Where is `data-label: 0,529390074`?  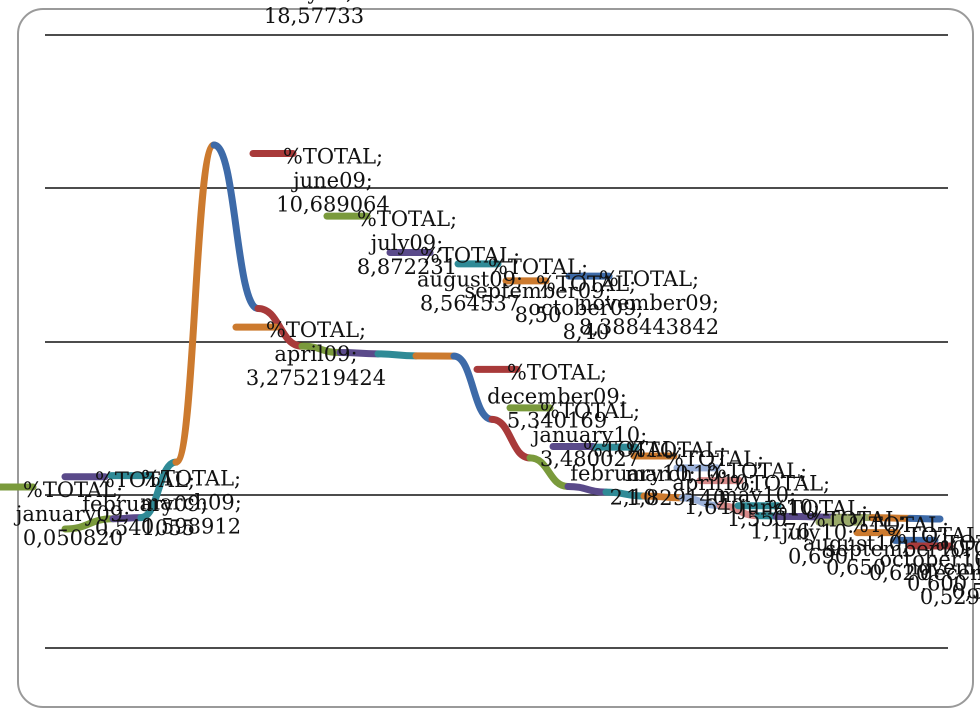 data-label: 0,529390074 is located at coordinates (950, 597).